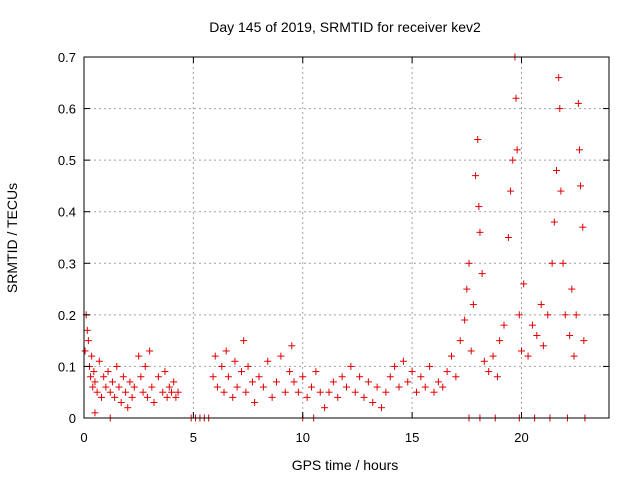 This screenshot has height=480, width=640. I want to click on y-tick-label: 0.5, so click(67, 160).